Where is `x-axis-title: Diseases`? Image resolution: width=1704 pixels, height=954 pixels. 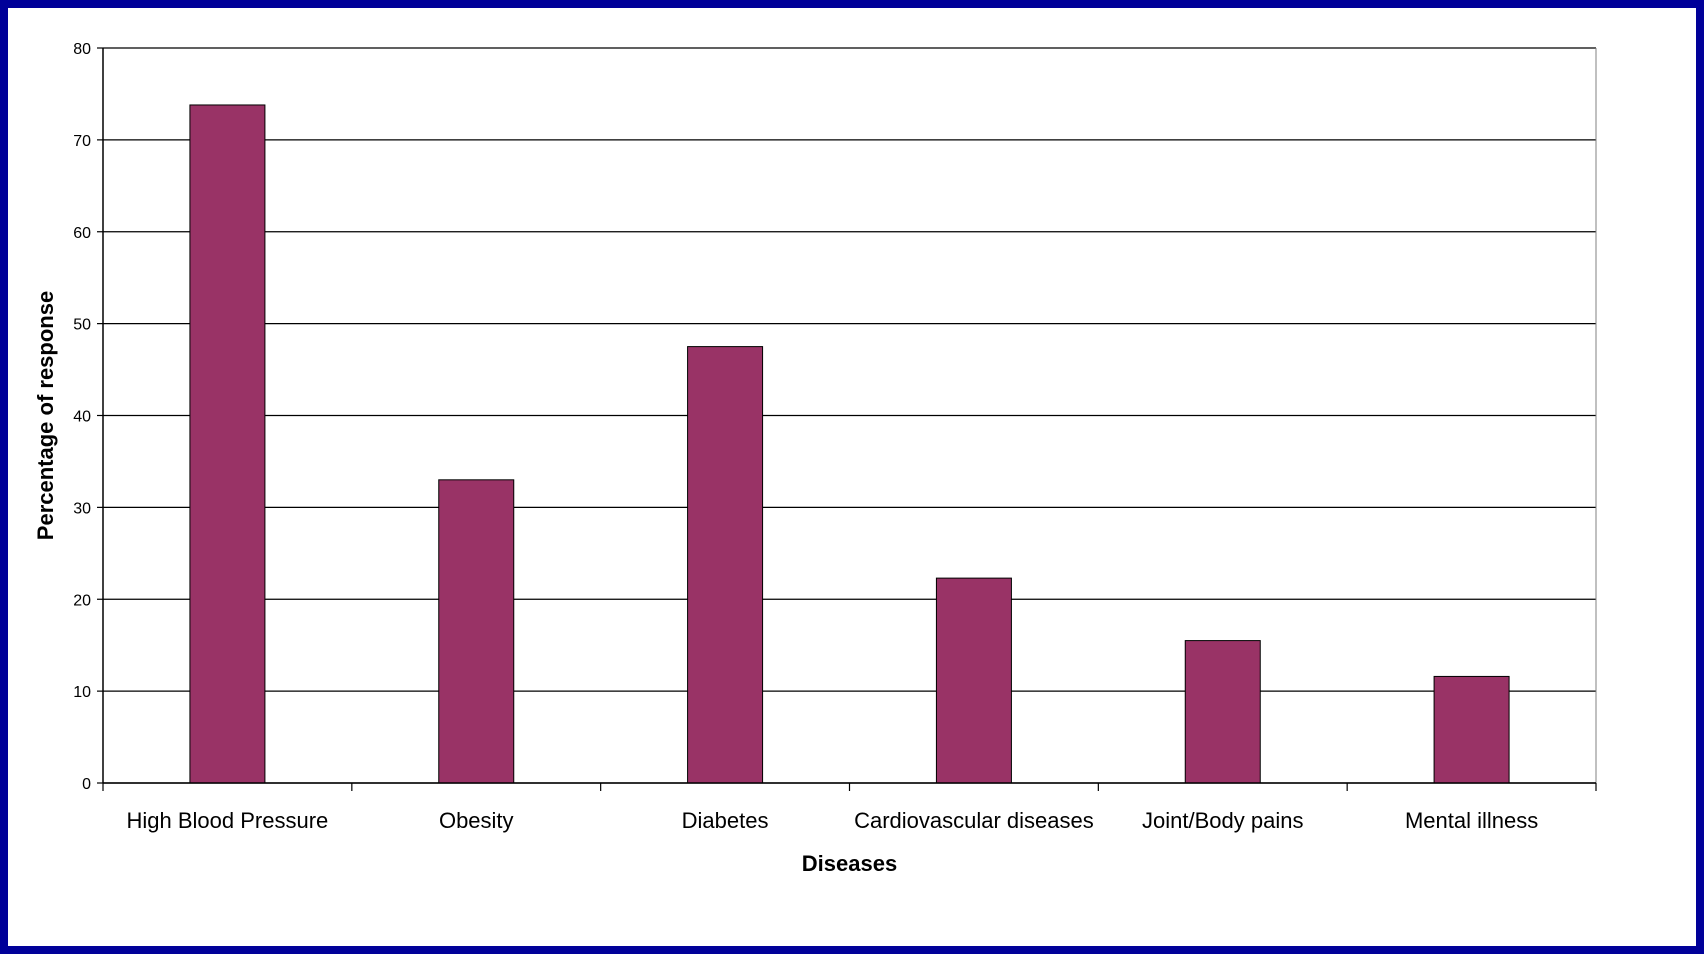 x-axis-title: Diseases is located at coordinates (849, 863).